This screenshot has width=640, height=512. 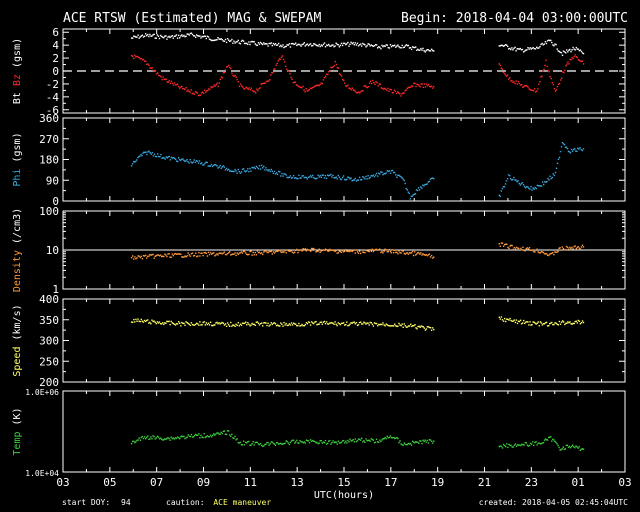 What do you see at coordinates (42, 473) in the screenshot?
I see `y-tick-label-temp: 1.0E+04` at bounding box center [42, 473].